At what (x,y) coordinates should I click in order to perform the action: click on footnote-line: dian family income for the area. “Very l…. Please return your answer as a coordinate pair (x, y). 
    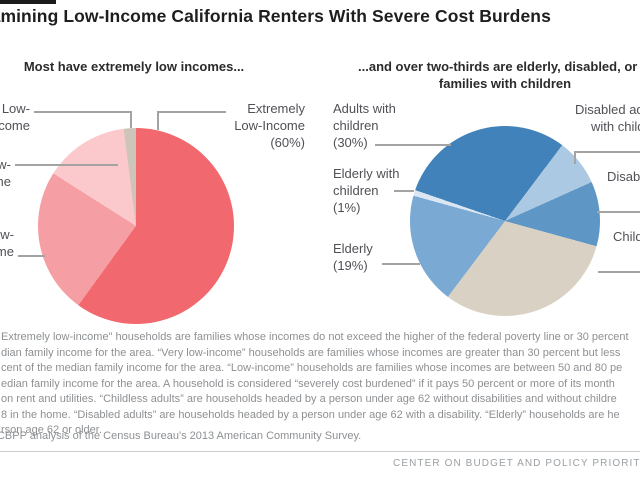
    Looking at the image, I should click on (311, 352).